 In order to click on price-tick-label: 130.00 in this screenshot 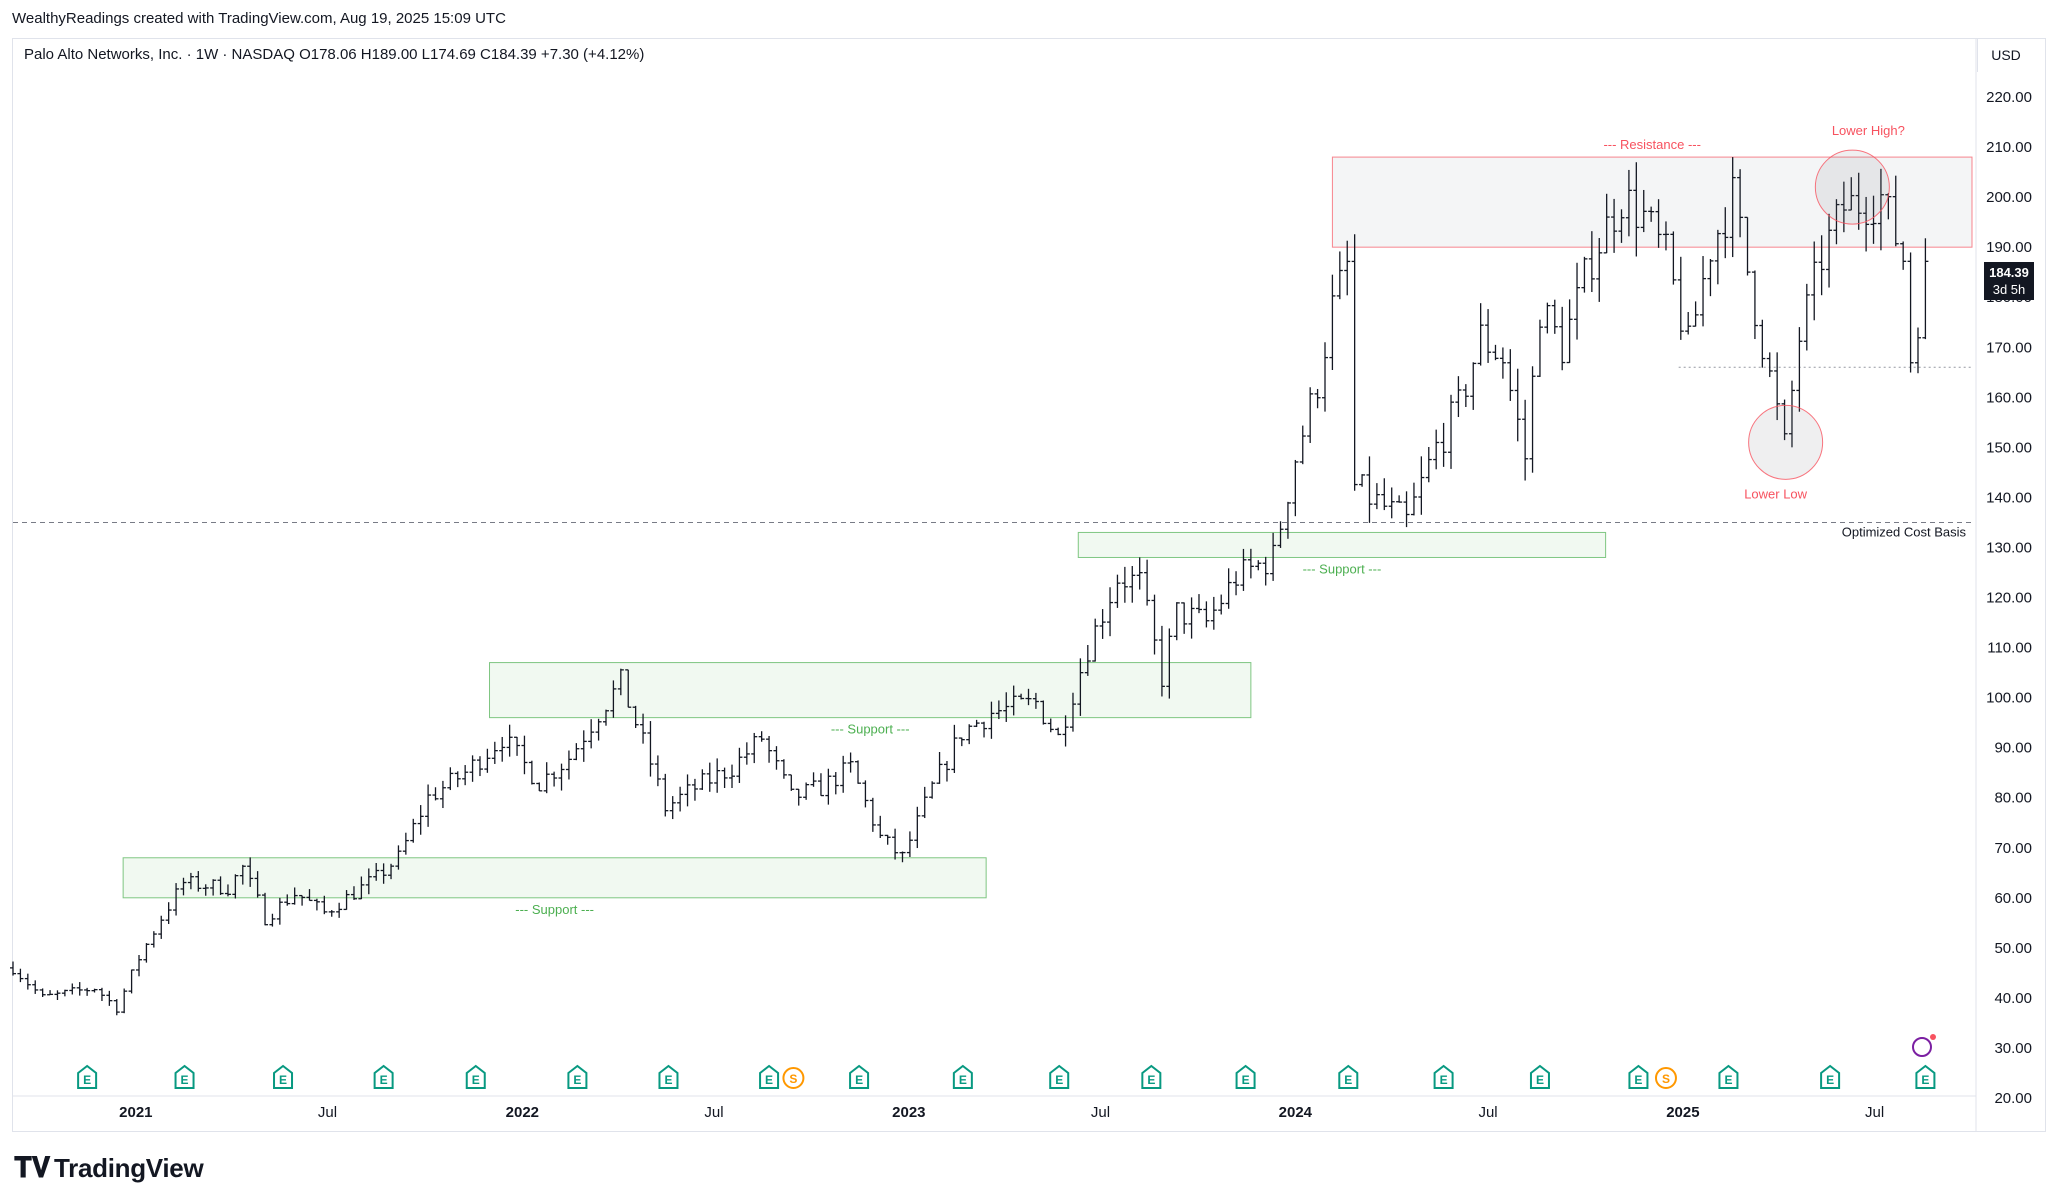, I will do `click(2009, 547)`.